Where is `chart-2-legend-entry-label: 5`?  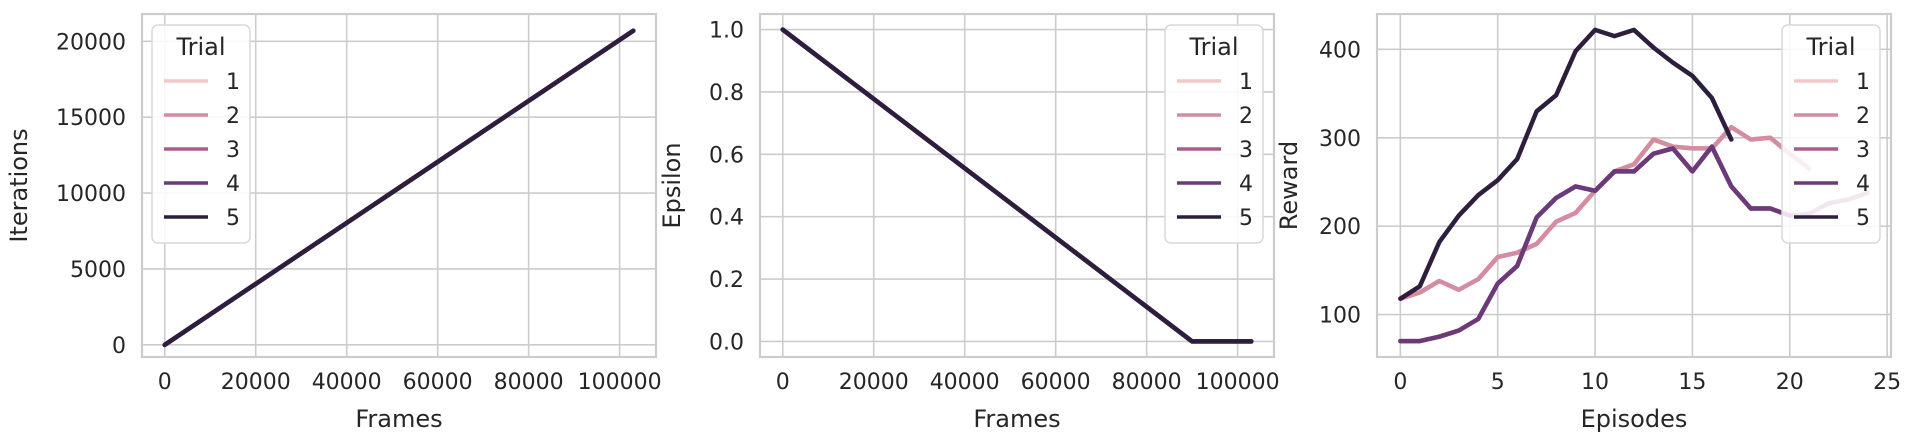
chart-2-legend-entry-label: 5 is located at coordinates (1863, 218).